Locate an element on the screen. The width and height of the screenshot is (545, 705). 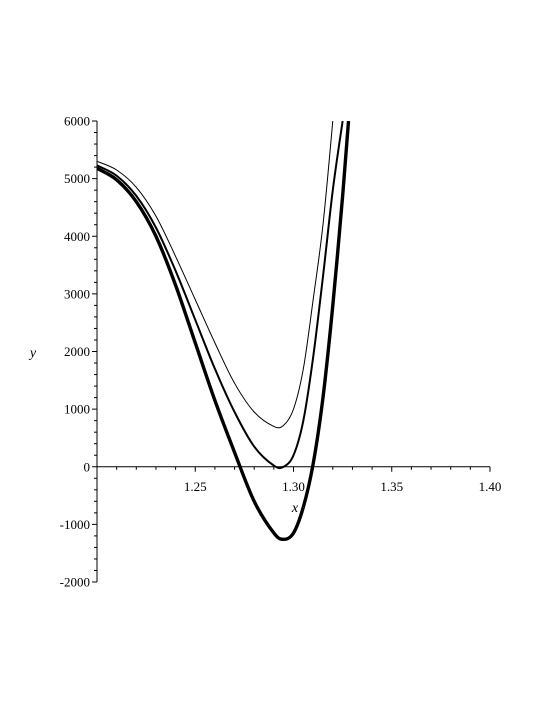
y-tick-label: 5000 is located at coordinates (77, 178).